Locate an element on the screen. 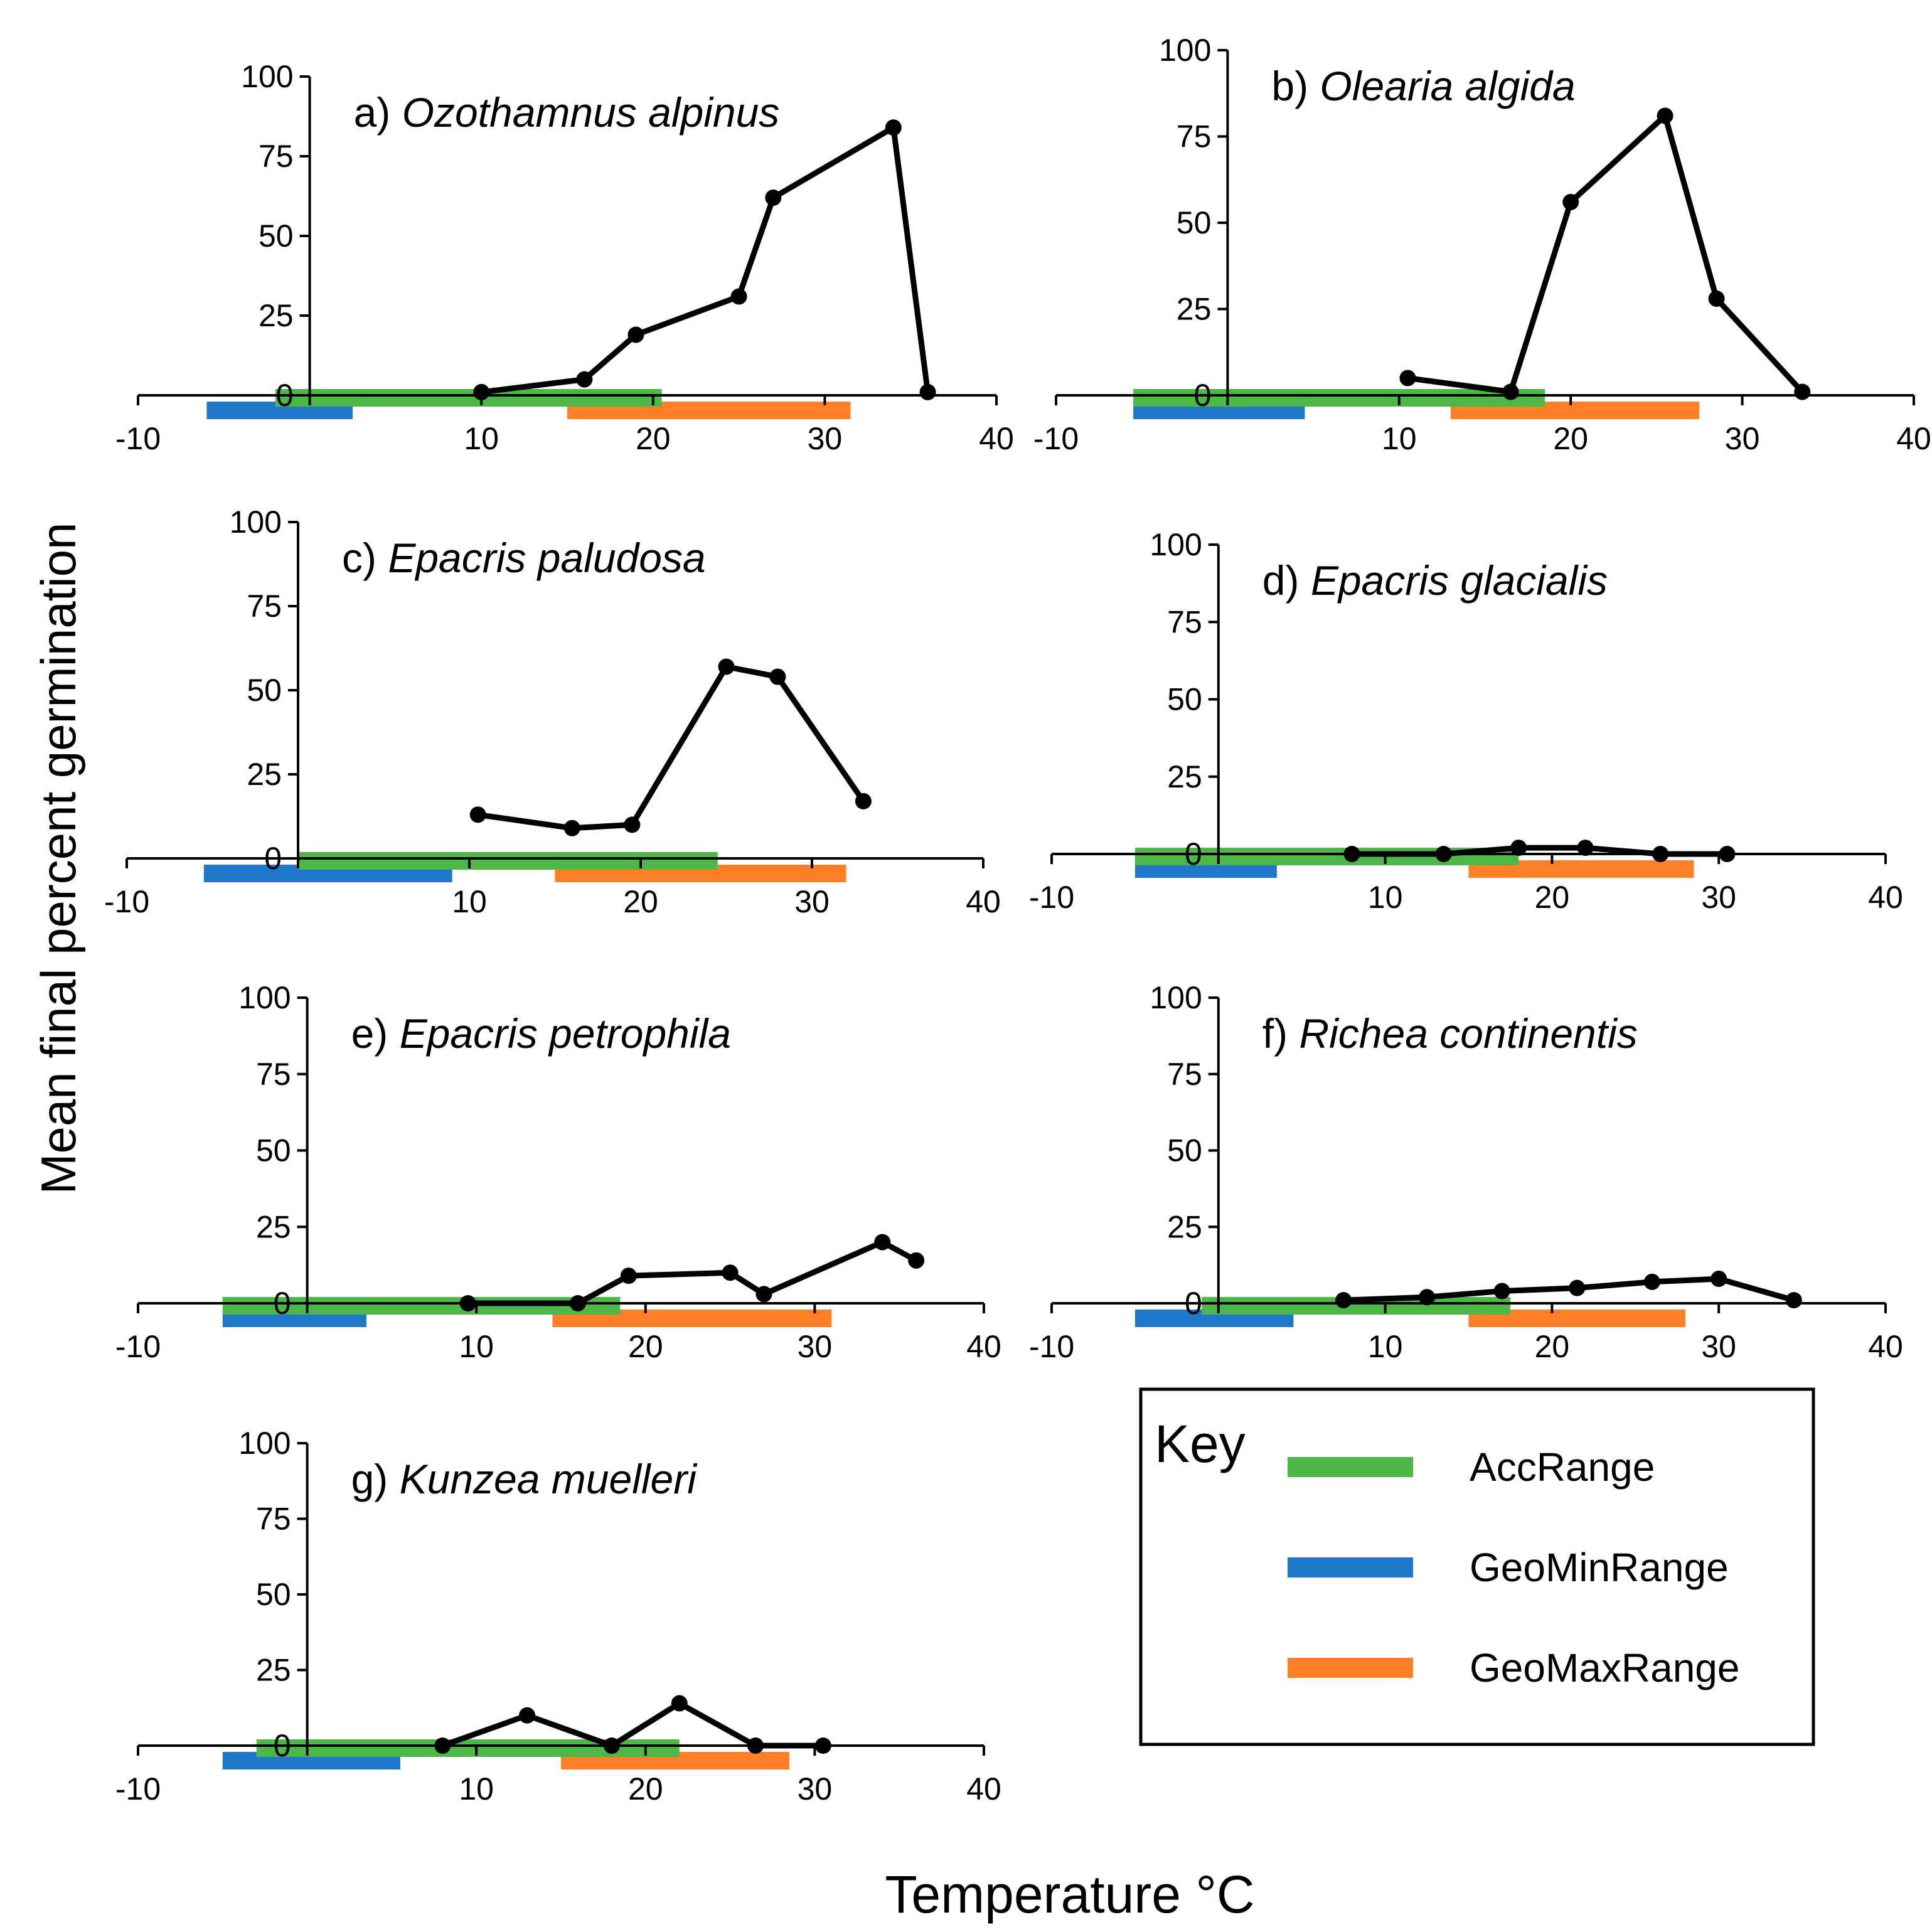  legend-swatch is located at coordinates (1350, 1567).